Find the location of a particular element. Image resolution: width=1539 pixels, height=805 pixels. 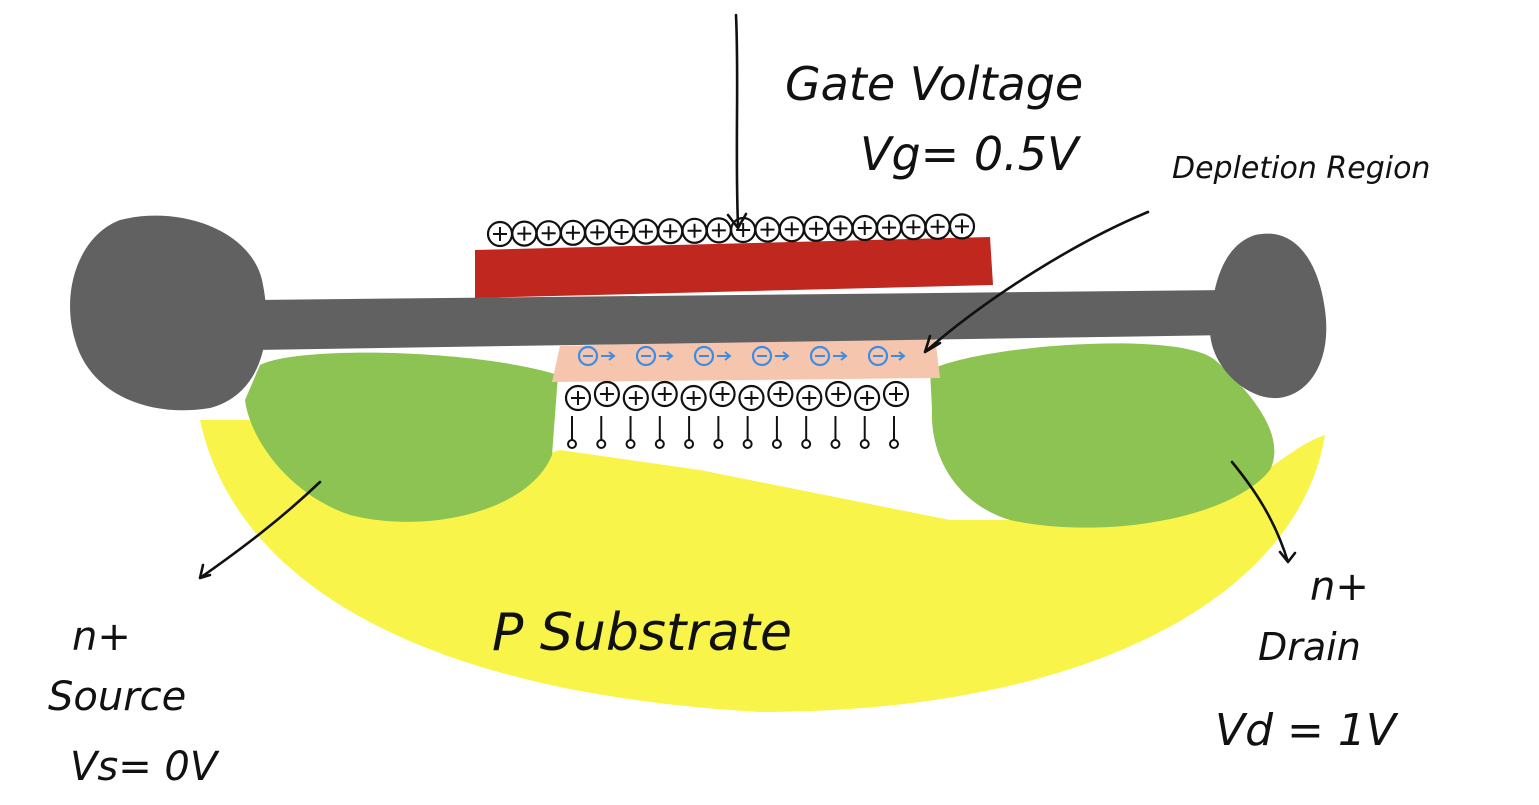

drain-pointer-arrow is located at coordinates (1263, 512).